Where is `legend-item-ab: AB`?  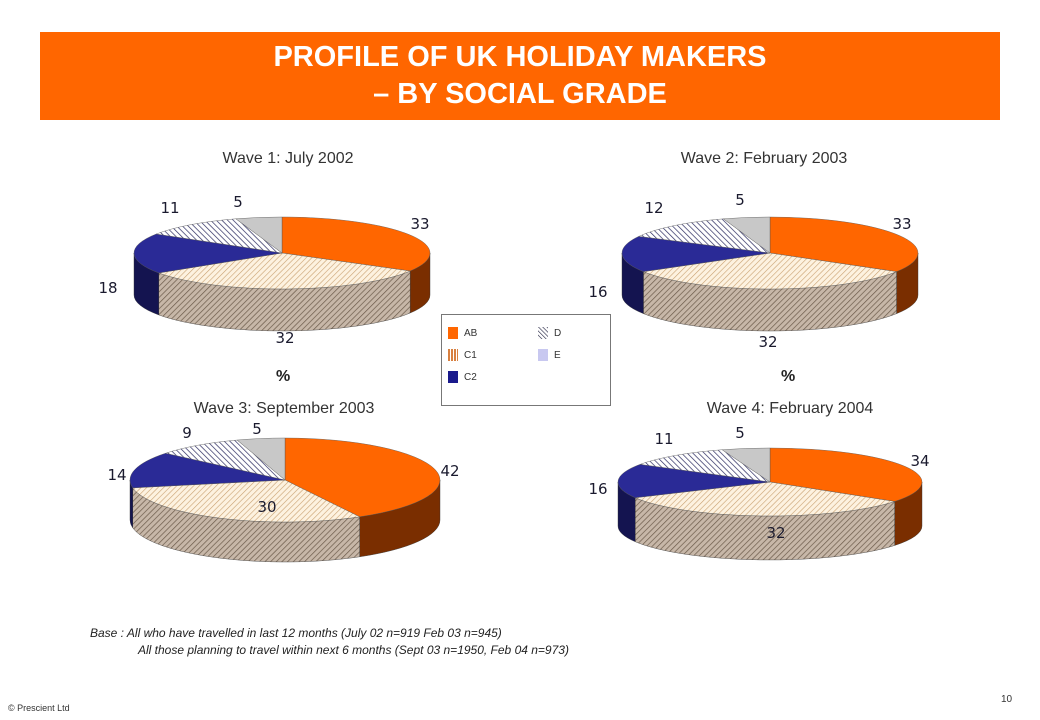 legend-item-ab: AB is located at coordinates (462, 333).